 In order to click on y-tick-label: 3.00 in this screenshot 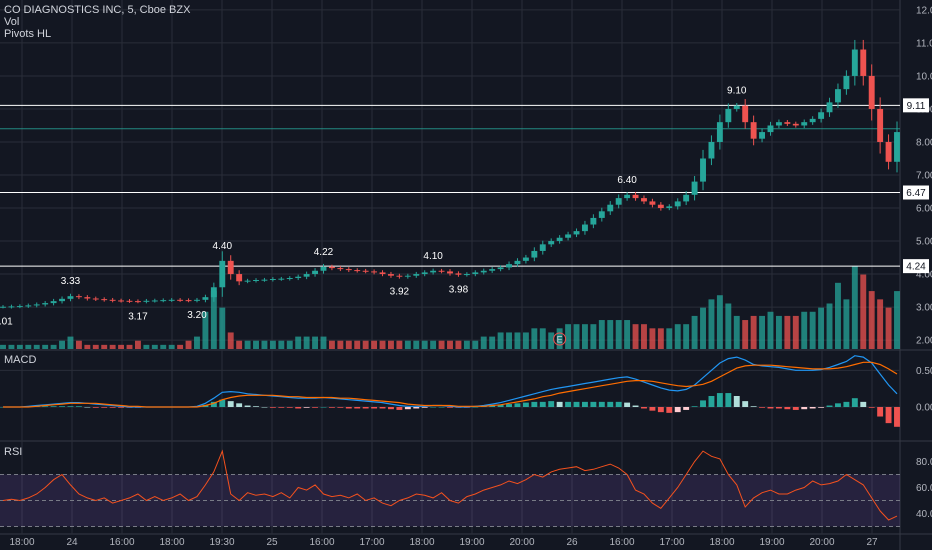, I will do `click(924, 308)`.